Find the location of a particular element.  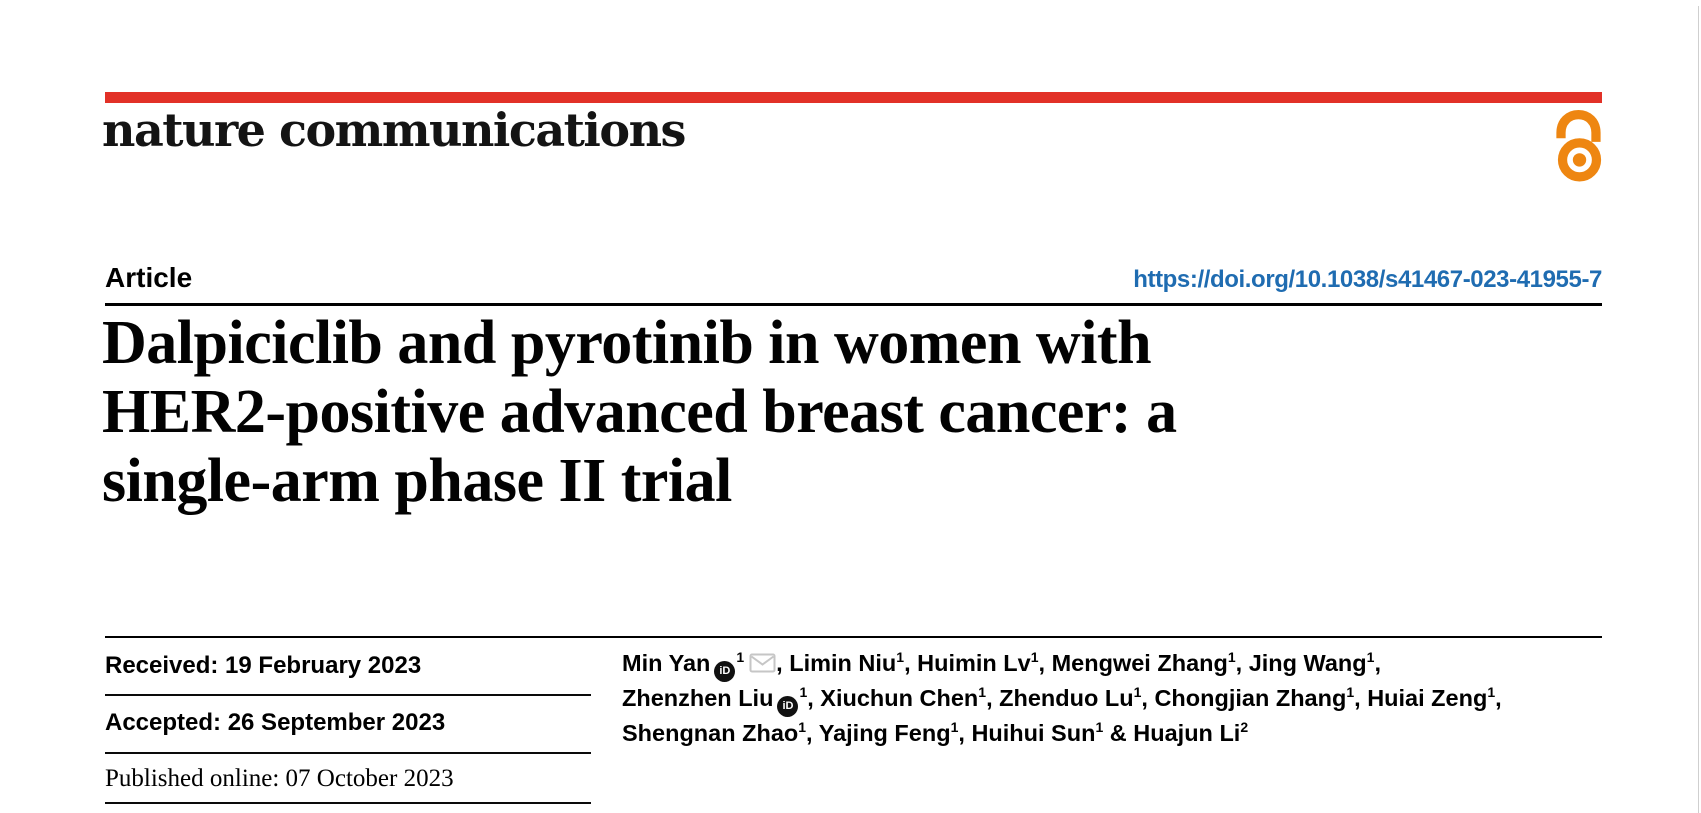

page-edge-divider is located at coordinates (1698, 409).